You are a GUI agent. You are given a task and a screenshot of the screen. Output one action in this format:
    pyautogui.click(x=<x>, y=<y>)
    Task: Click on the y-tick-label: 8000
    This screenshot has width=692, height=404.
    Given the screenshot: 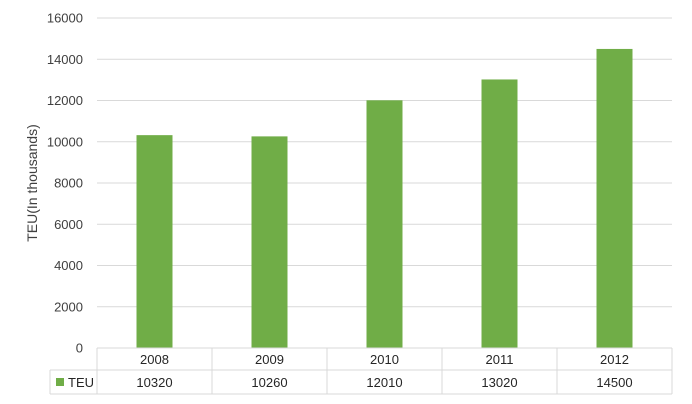 What is the action you would take?
    pyautogui.click(x=68, y=183)
    